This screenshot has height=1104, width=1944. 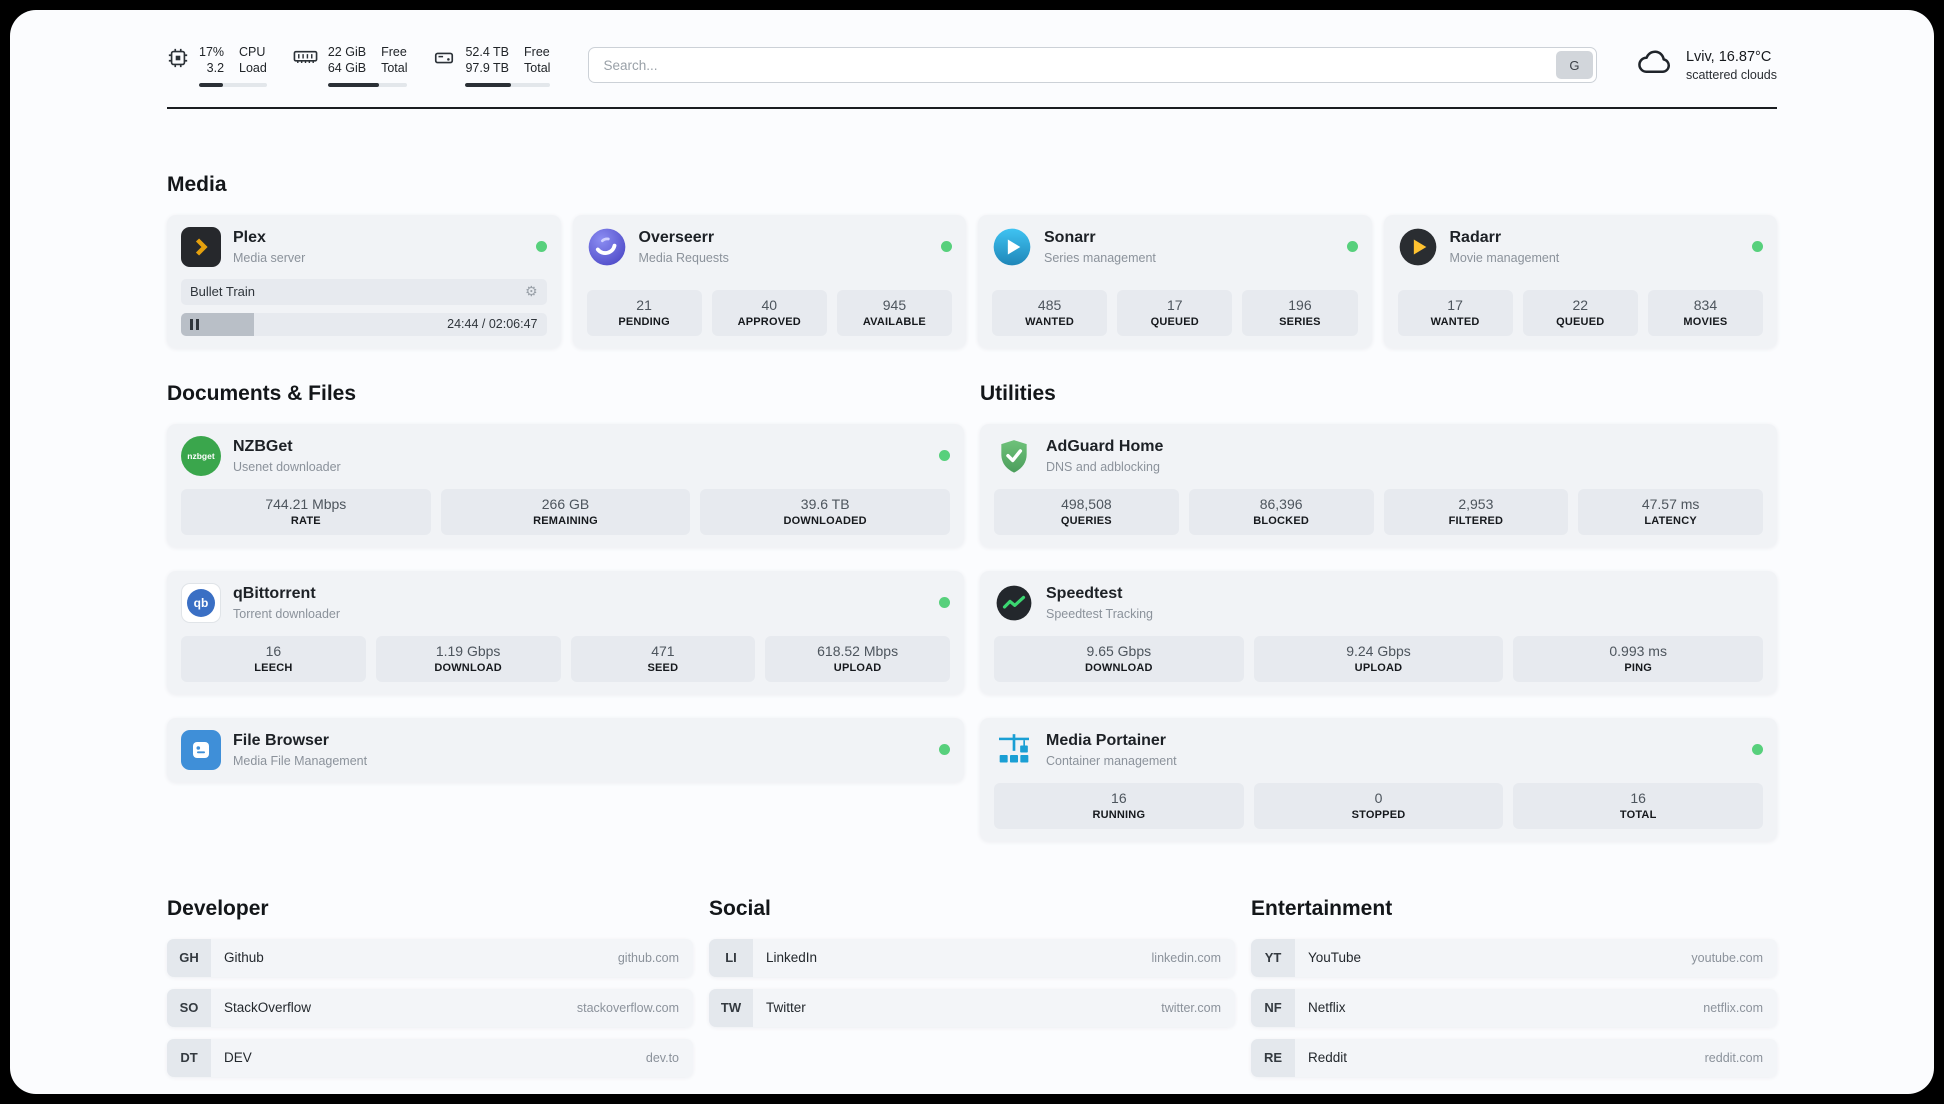 I want to click on stat-value: 266 GB, so click(x=565, y=503).